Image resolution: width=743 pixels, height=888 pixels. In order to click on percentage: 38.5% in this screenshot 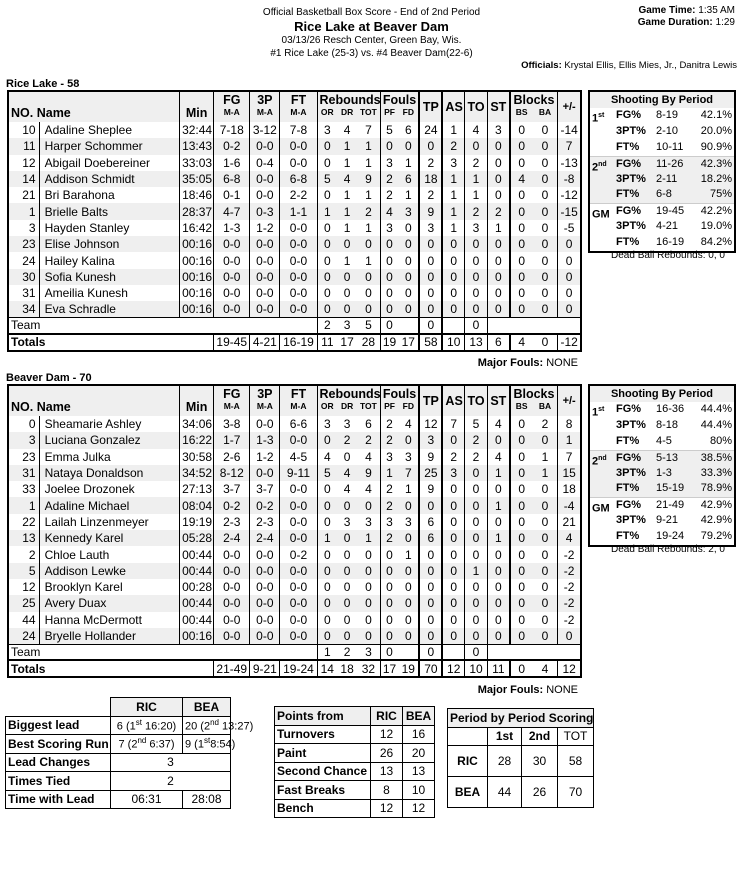, I will do `click(716, 457)`.